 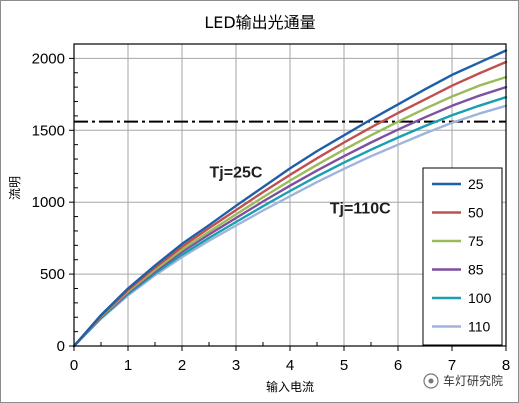 What do you see at coordinates (344, 365) in the screenshot?
I see `x-tick-label: 5` at bounding box center [344, 365].